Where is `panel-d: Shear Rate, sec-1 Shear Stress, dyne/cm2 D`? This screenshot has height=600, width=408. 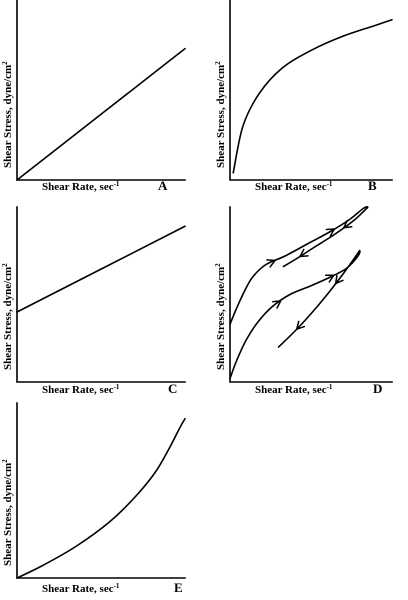
panel-d: Shear Rate, sec-1 Shear Stress, dyne/cm2 D is located at coordinates (303, 301).